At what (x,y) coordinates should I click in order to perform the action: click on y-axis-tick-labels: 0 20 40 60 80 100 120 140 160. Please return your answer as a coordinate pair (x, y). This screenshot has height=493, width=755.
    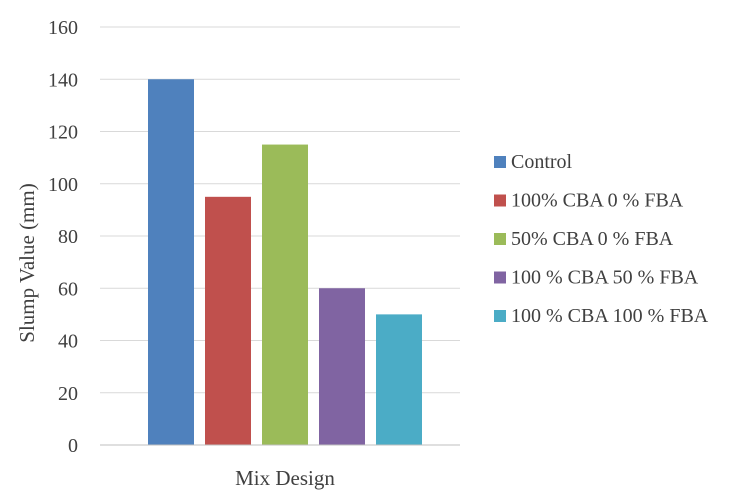
    Looking at the image, I should click on (63, 237).